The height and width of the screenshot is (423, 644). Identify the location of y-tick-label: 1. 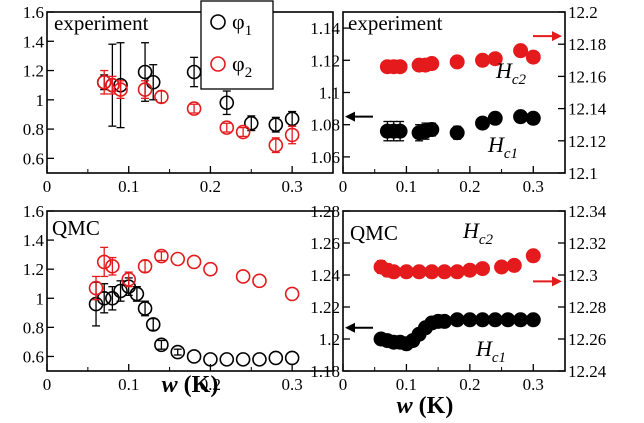
(40, 298).